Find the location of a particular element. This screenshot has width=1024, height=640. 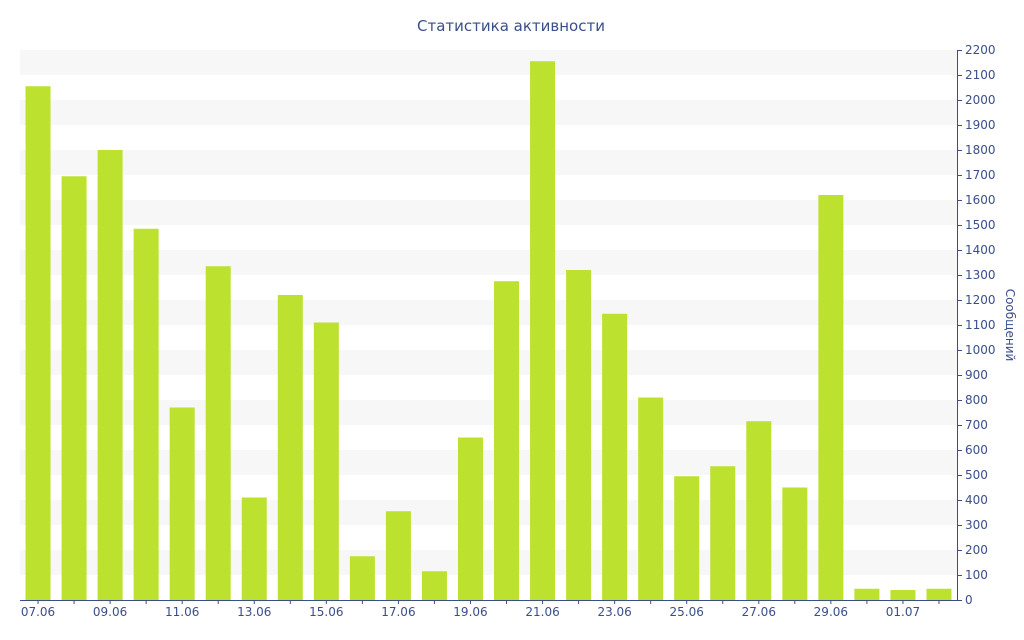

x-tick-label: 29.06 is located at coordinates (831, 612).